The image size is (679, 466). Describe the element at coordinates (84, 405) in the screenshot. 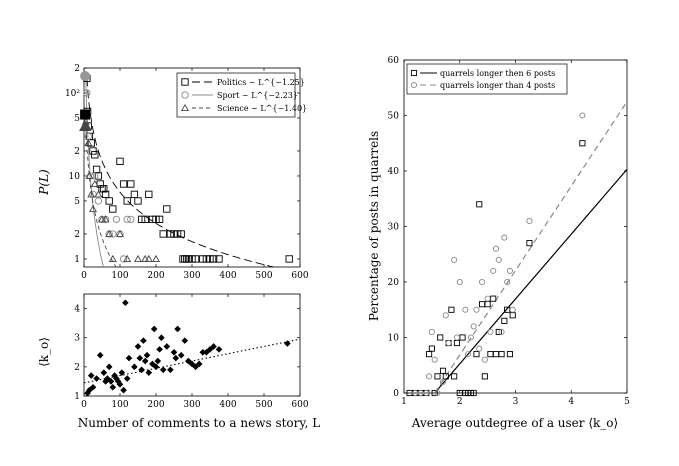

I see `ko-xtick-label: 0` at that location.